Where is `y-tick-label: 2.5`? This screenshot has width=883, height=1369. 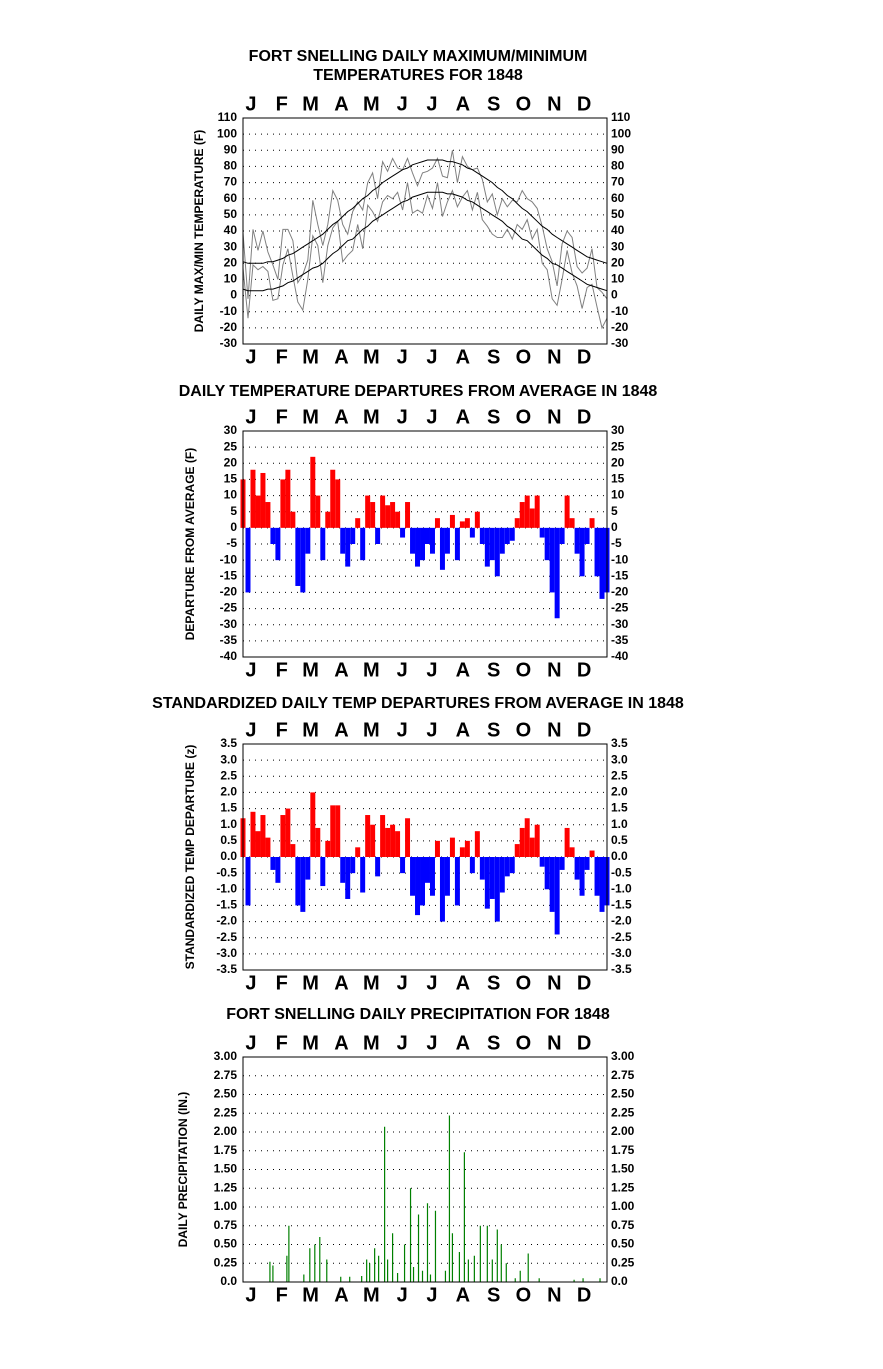 y-tick-label: 2.5 is located at coordinates (228, 775).